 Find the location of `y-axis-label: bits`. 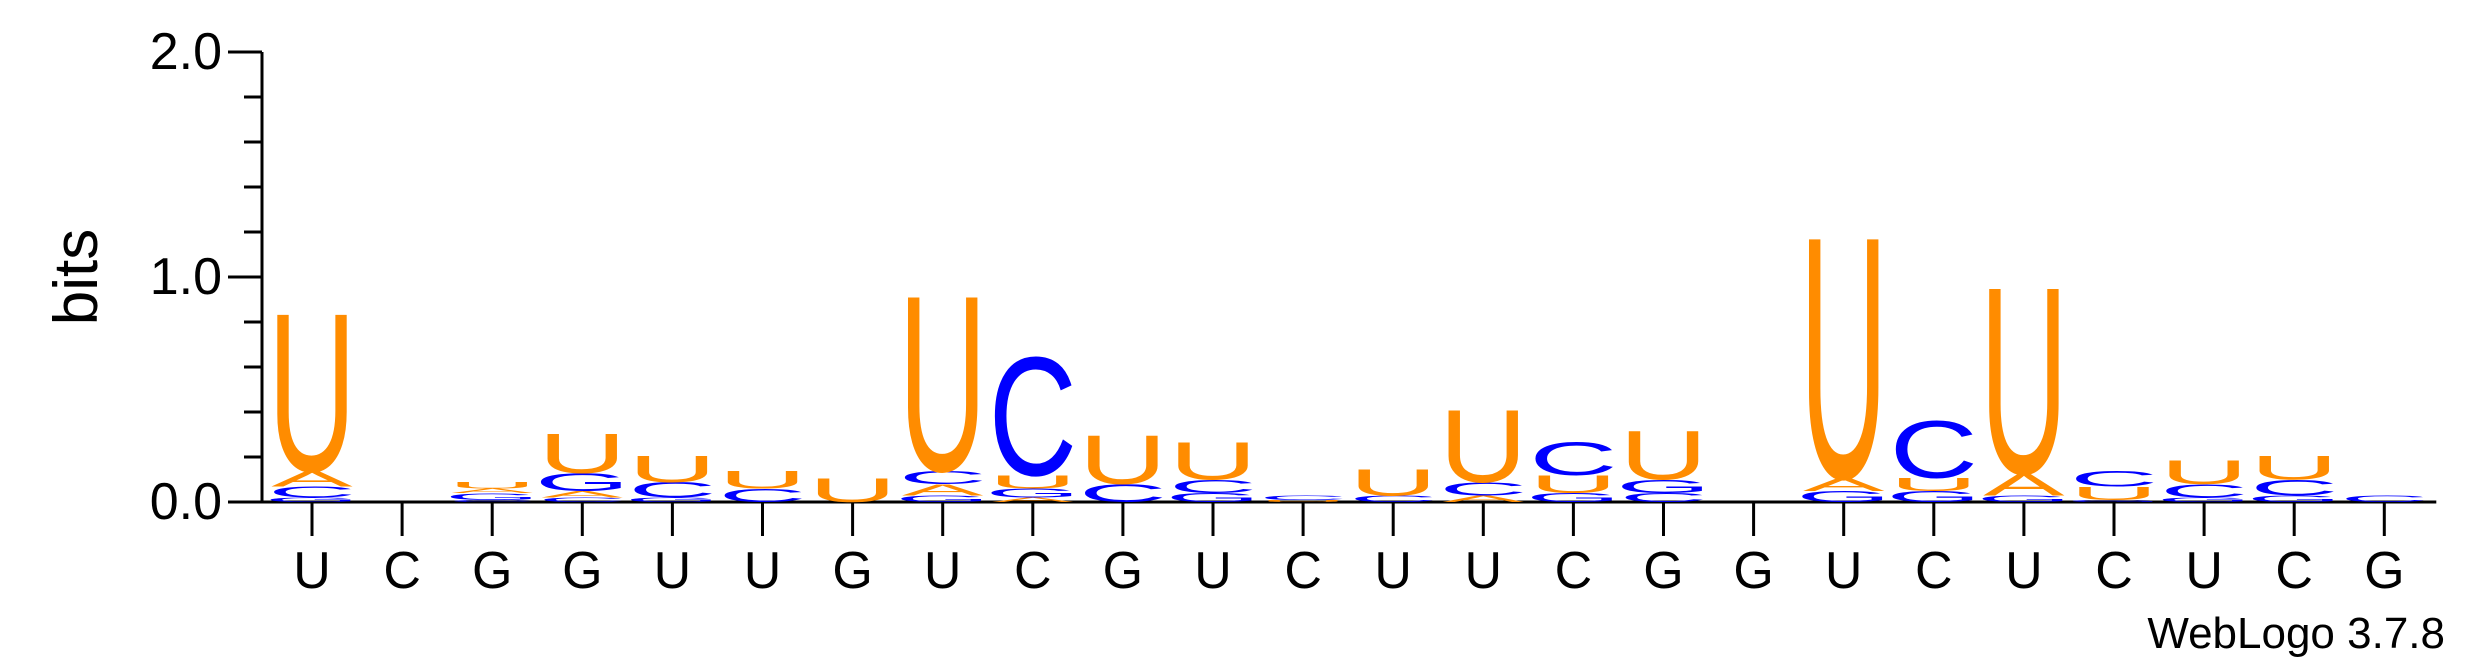

y-axis-label: bits is located at coordinates (76, 277).